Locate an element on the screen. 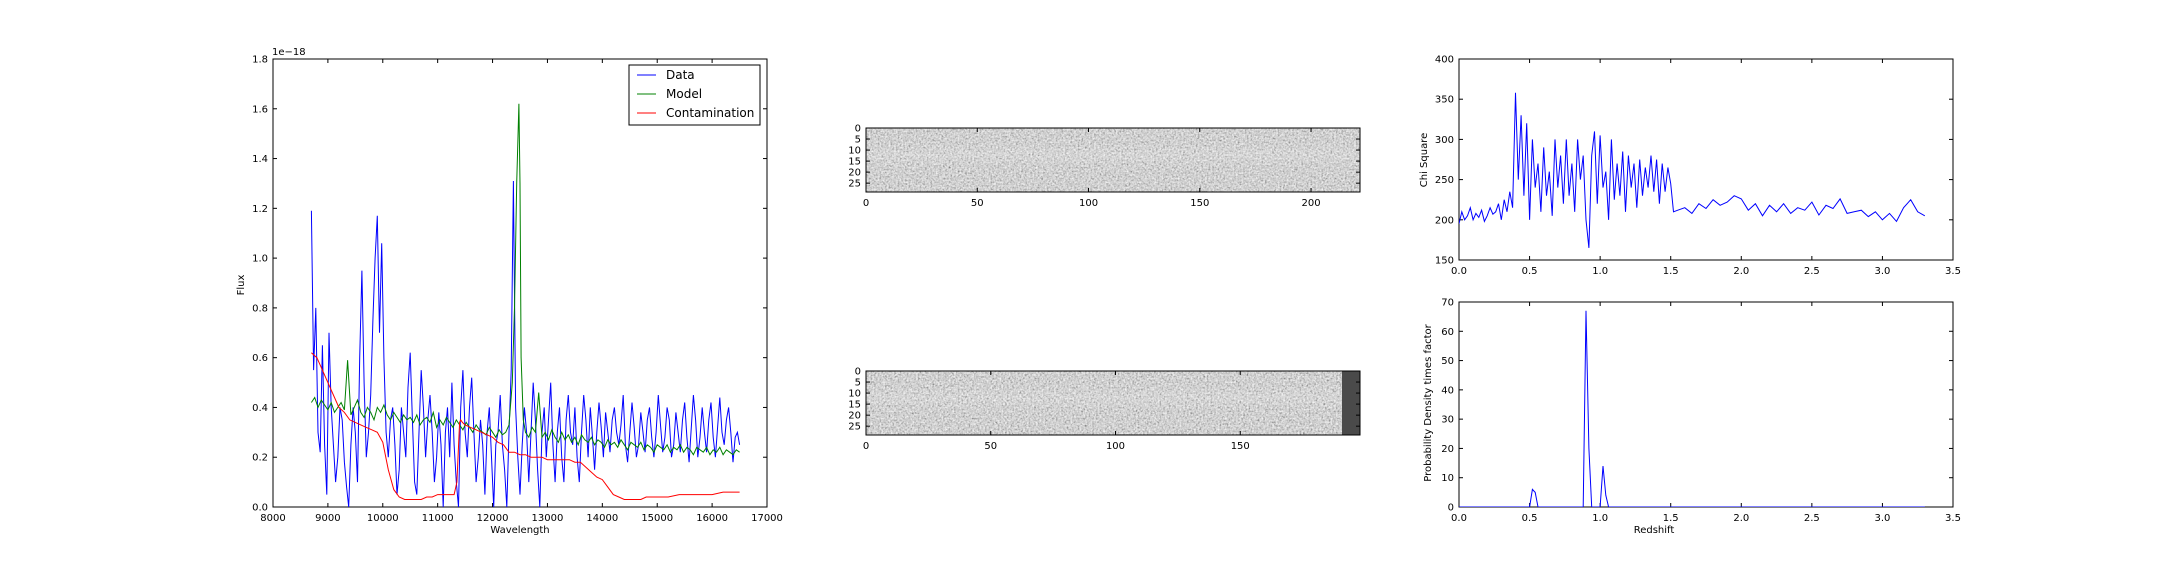  spectrum-xtick-label: 14000 is located at coordinates (602, 518).